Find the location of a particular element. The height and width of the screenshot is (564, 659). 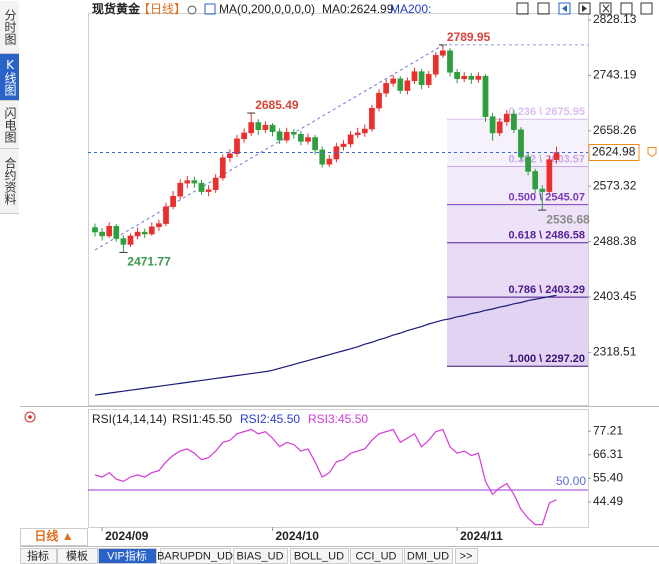

side-tab: K线图 is located at coordinates (9, 77).